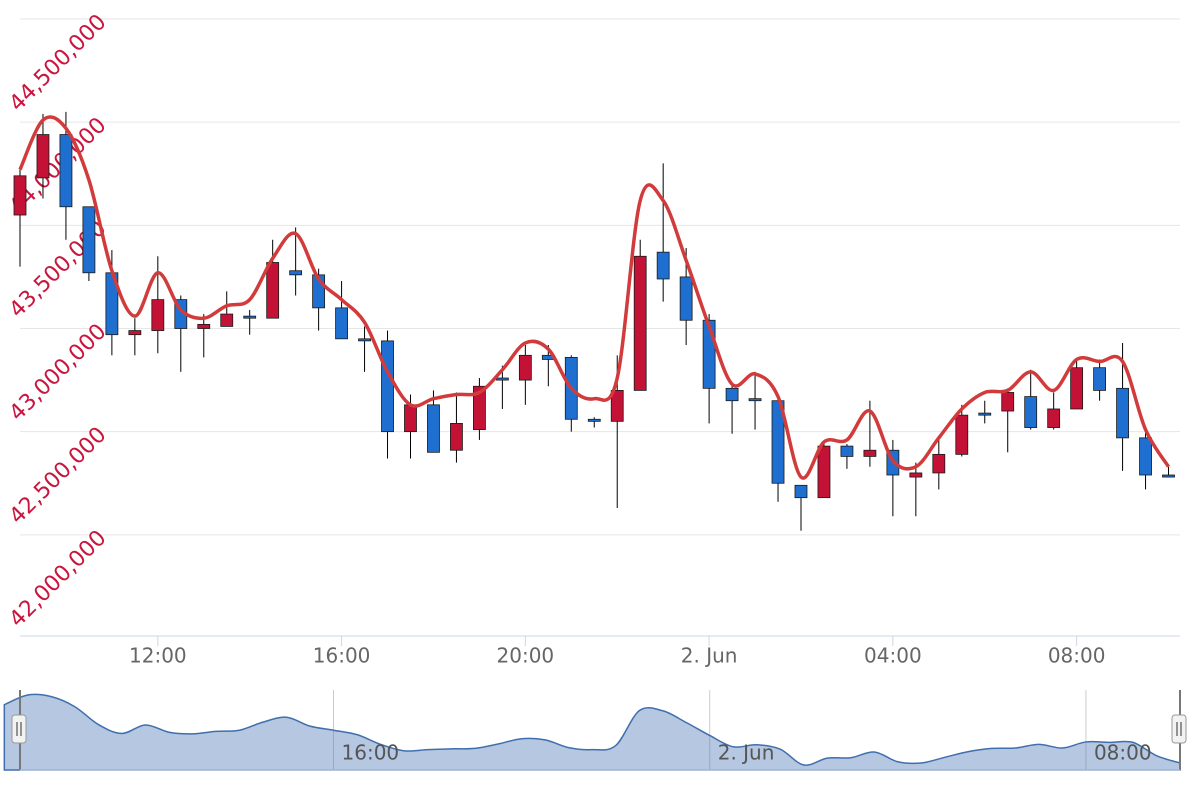  What do you see at coordinates (1077, 656) in the screenshot?
I see `x-tick-label: 08:00` at bounding box center [1077, 656].